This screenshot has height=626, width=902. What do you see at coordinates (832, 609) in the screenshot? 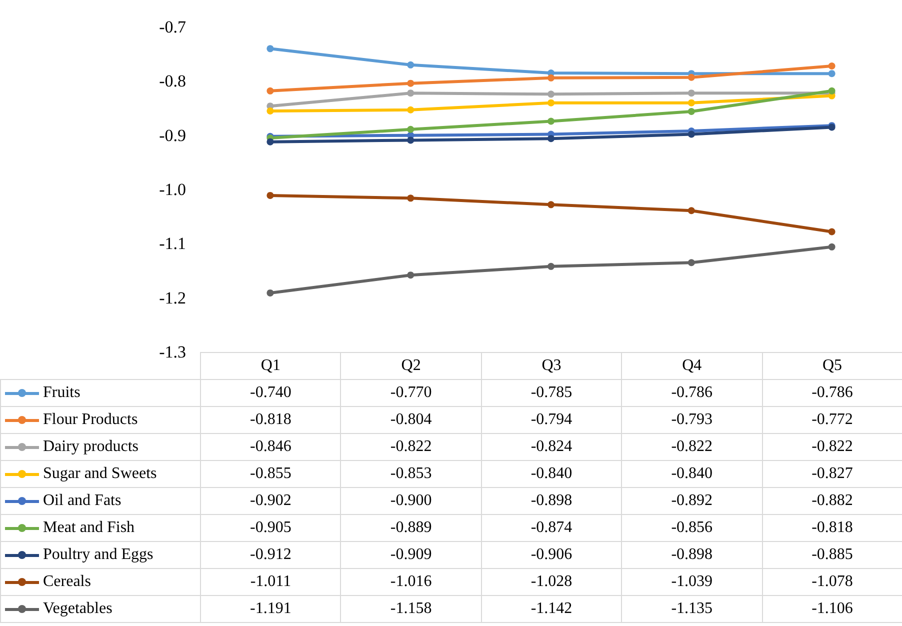
I see `data-label: -1.106` at bounding box center [832, 609].